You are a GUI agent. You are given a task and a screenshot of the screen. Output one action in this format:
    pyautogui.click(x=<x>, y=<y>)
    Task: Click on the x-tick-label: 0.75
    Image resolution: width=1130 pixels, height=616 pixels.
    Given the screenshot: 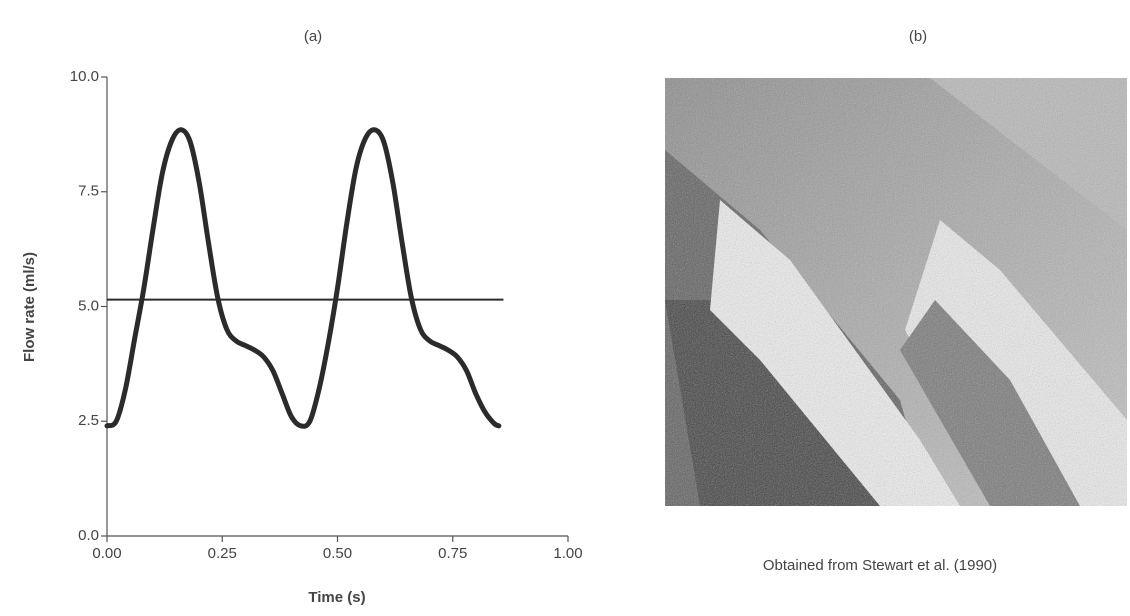 What is the action you would take?
    pyautogui.click(x=452, y=553)
    